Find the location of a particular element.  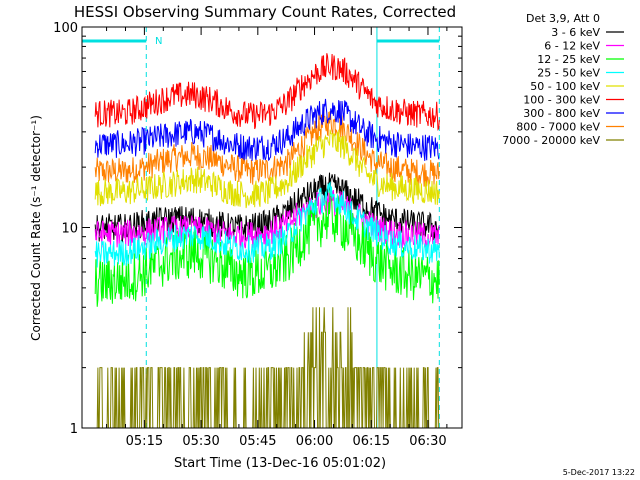

legend-label-5: 100 - 300 keV is located at coordinates (561, 100).